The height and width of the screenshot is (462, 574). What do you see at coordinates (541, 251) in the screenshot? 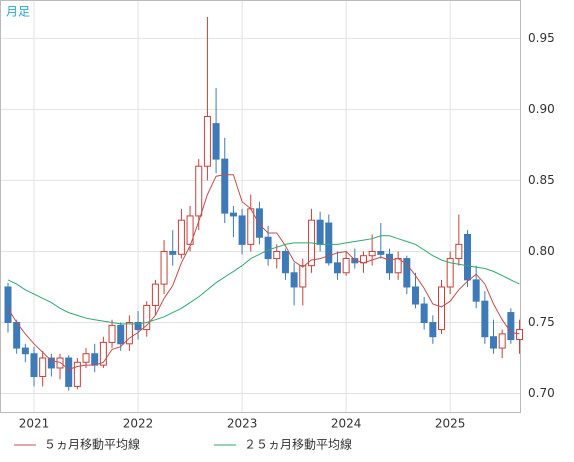
I see `y-tick-label: 0.80` at bounding box center [541, 251].